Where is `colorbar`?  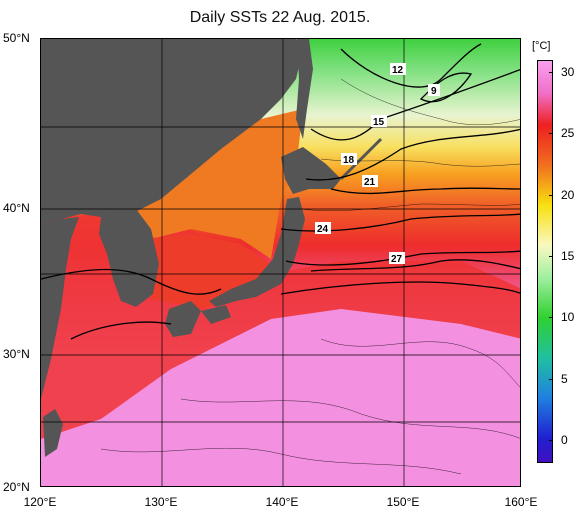 colorbar is located at coordinates (545, 261).